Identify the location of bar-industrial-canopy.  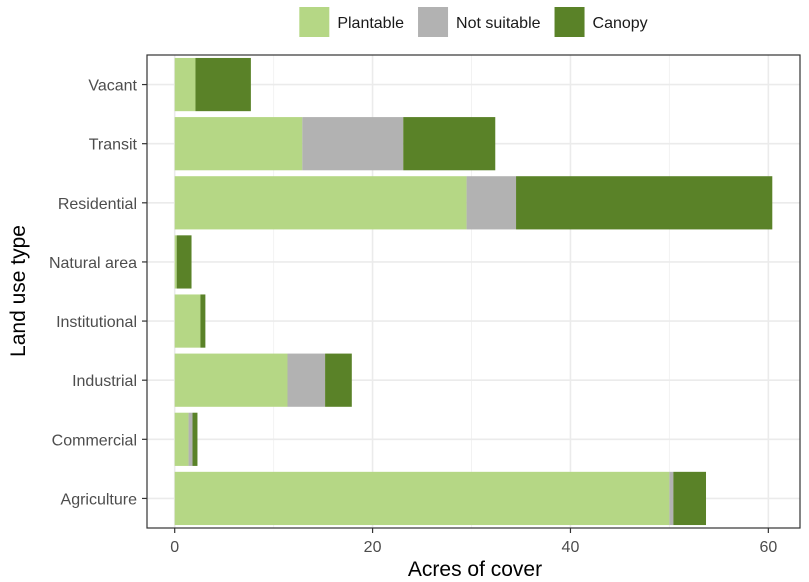
(338, 380).